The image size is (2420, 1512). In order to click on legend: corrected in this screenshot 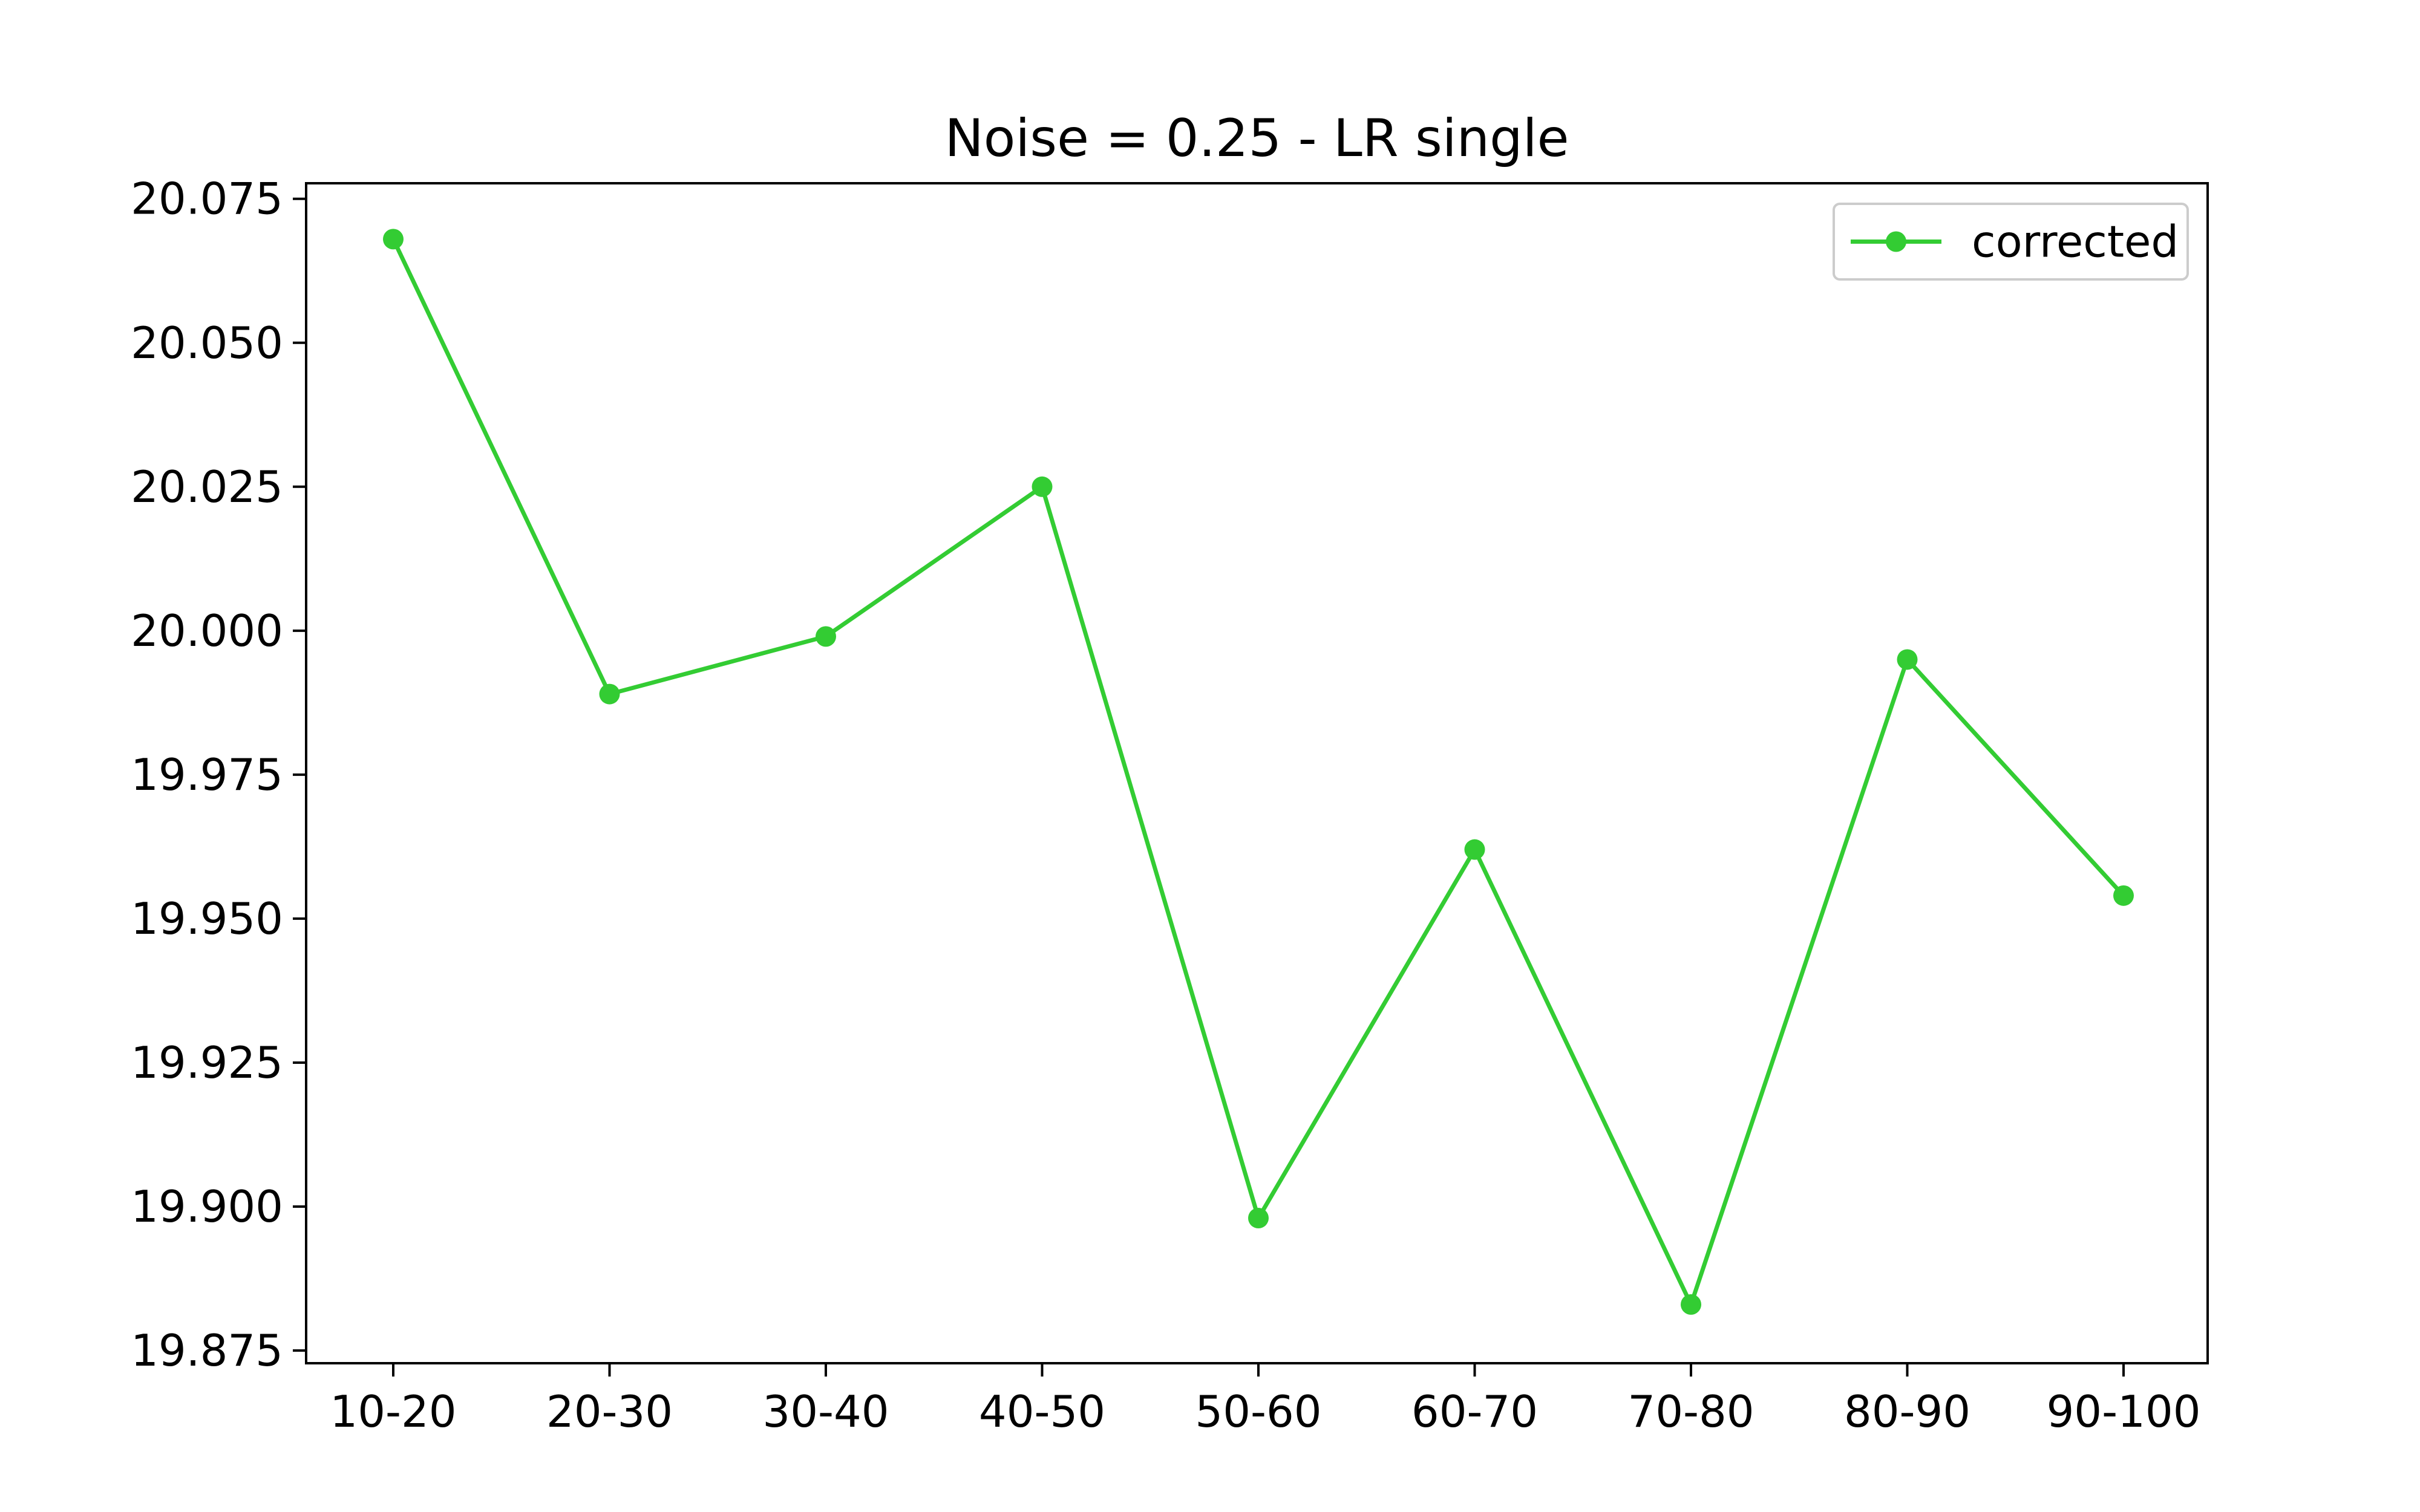, I will do `click(2011, 242)`.